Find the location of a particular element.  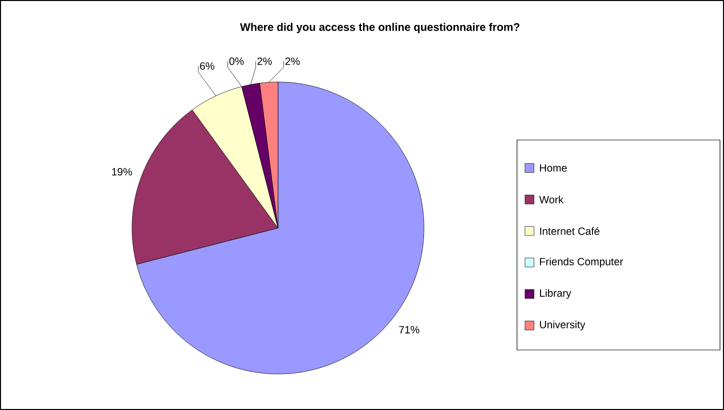

legend-label: Library is located at coordinates (556, 294).